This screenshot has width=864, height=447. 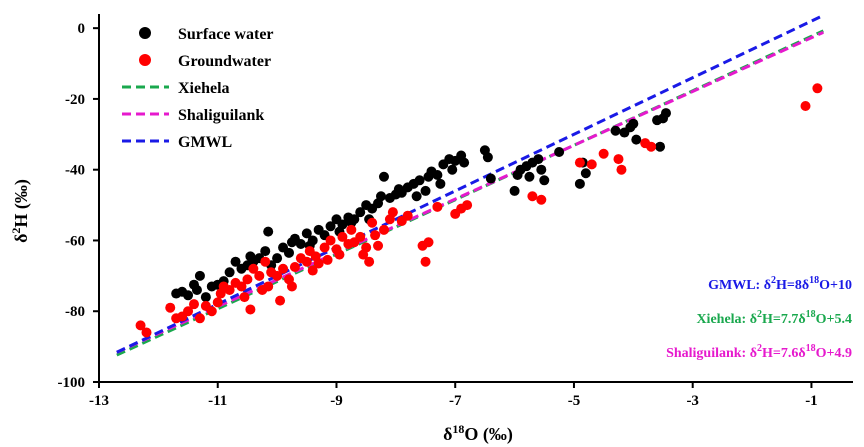 I want to click on y-tick-label: -40, so click(x=75, y=171).